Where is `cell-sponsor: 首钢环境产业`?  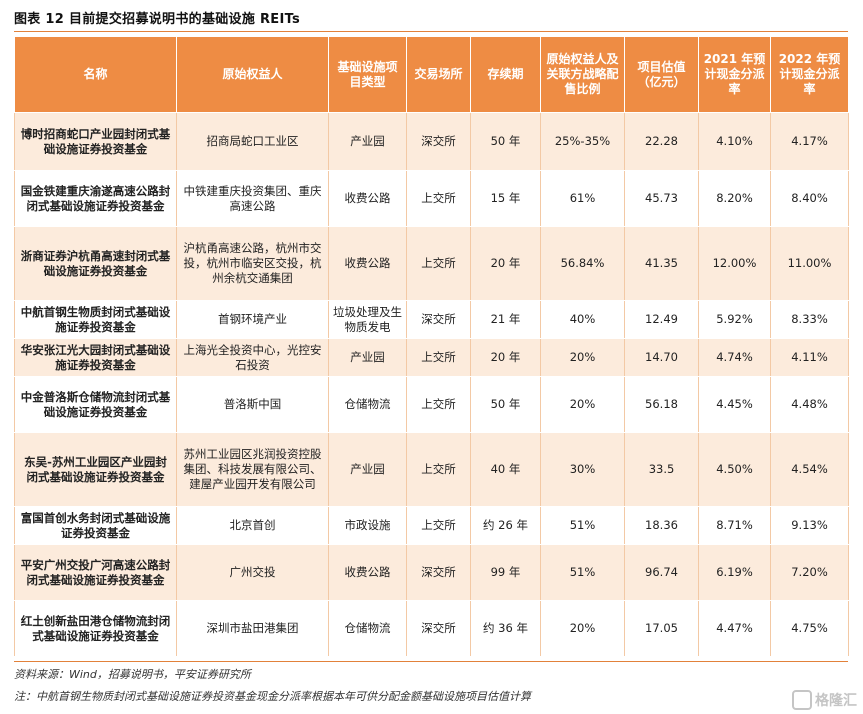
cell-sponsor: 首钢环境产业 is located at coordinates (252, 319).